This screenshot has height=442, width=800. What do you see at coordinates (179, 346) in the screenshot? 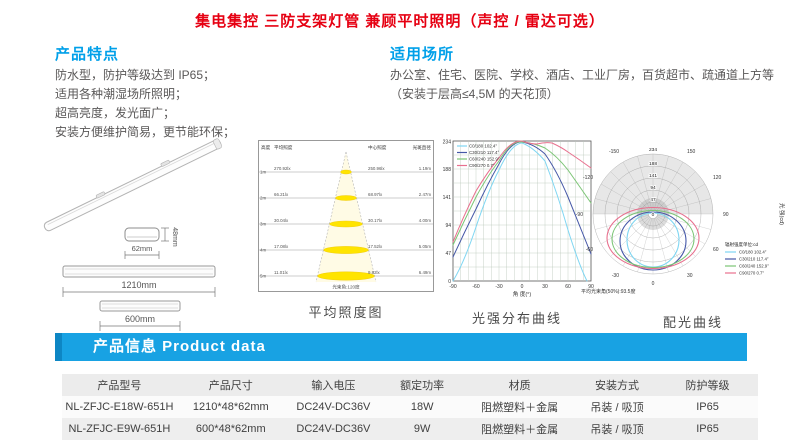
I see `banner-label: 产品信息 Product data` at bounding box center [179, 346].